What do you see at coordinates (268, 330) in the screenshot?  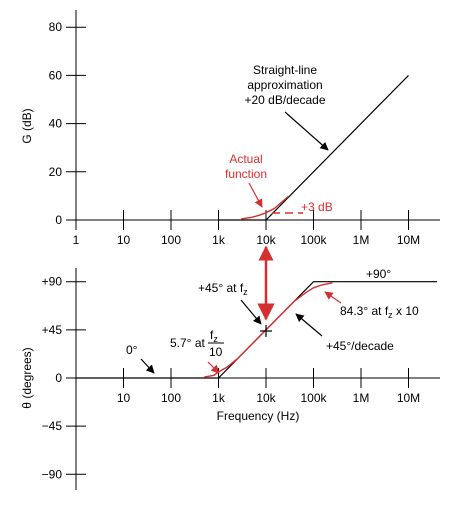 I see `phase-actual-function-curve` at bounding box center [268, 330].